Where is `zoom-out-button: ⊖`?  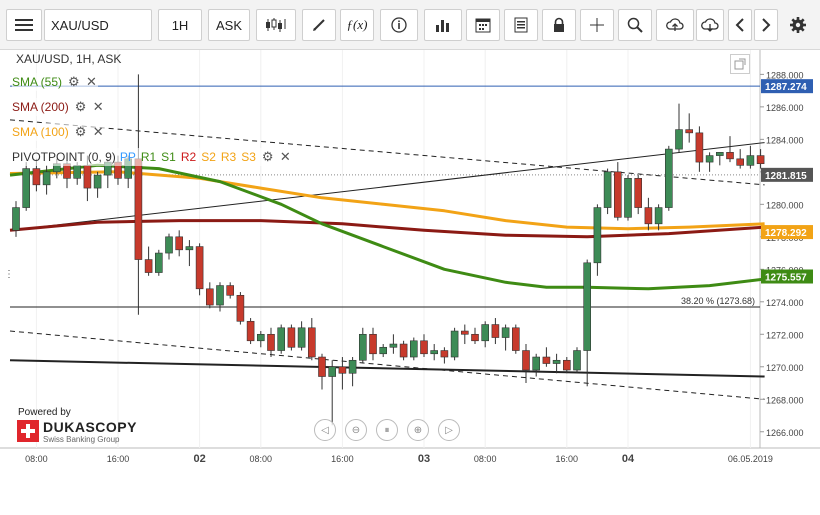 zoom-out-button: ⊖ is located at coordinates (356, 430).